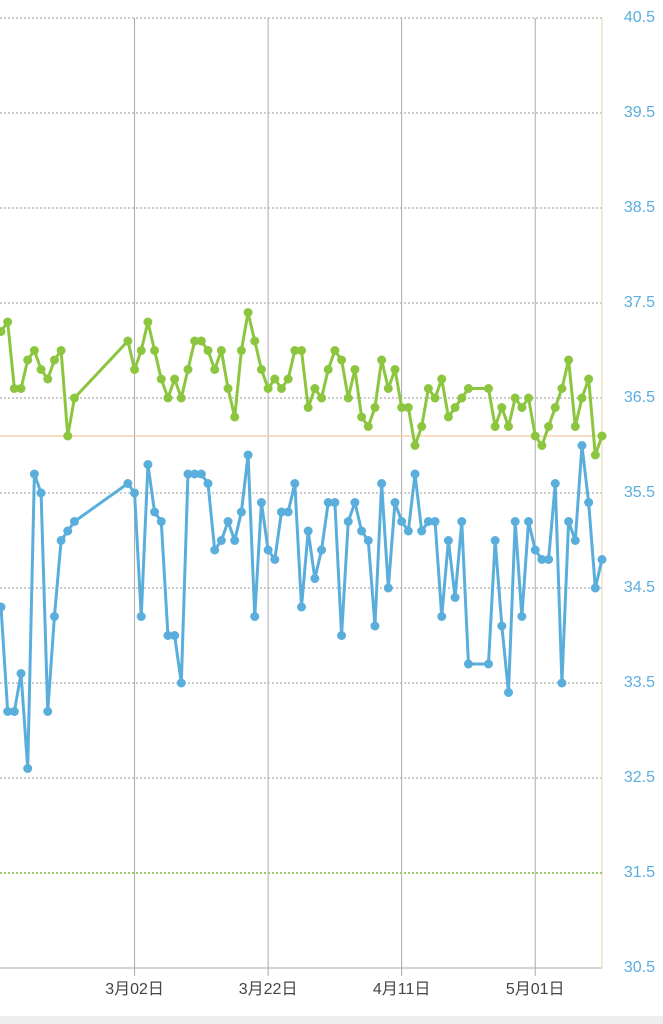 The width and height of the screenshot is (663, 1024). Describe the element at coordinates (639, 587) in the screenshot. I see `y-tick-label: 34.5` at that location.